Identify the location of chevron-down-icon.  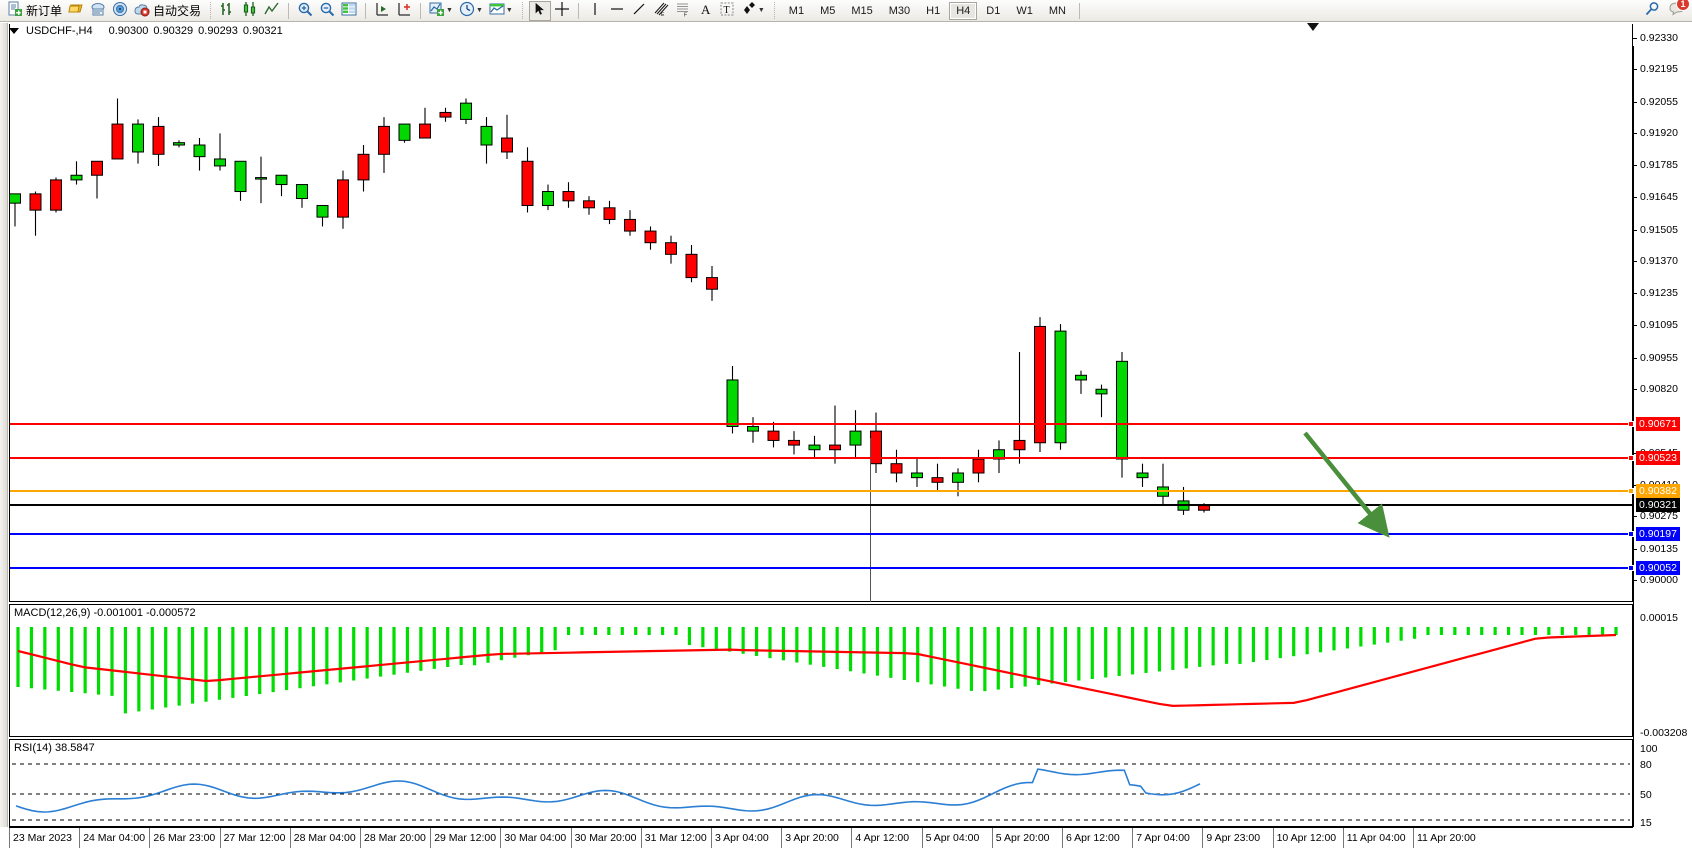
(14, 31).